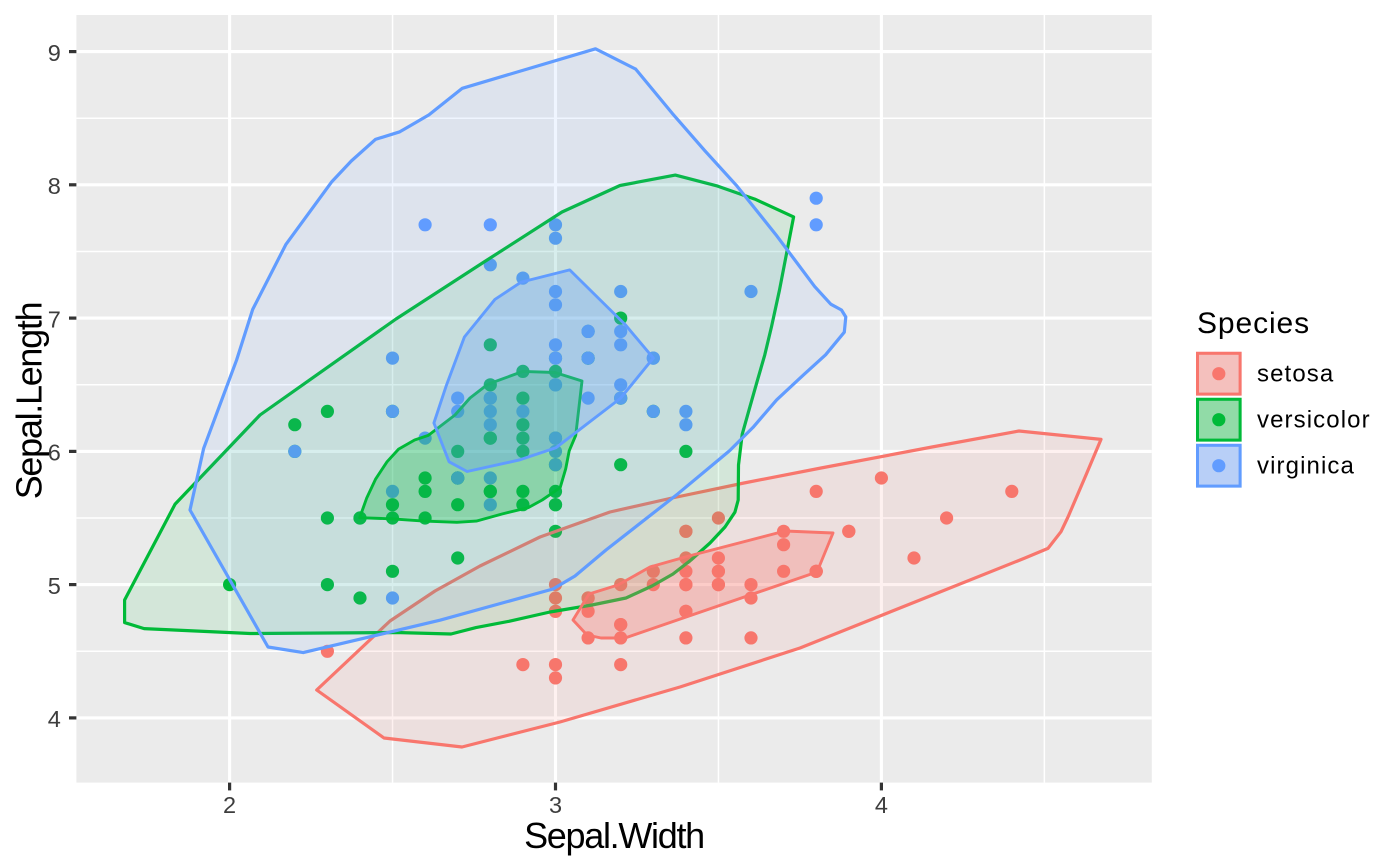 This screenshot has height=866, width=1400. What do you see at coordinates (229, 805) in the screenshot?
I see `svg-text: 2` at bounding box center [229, 805].